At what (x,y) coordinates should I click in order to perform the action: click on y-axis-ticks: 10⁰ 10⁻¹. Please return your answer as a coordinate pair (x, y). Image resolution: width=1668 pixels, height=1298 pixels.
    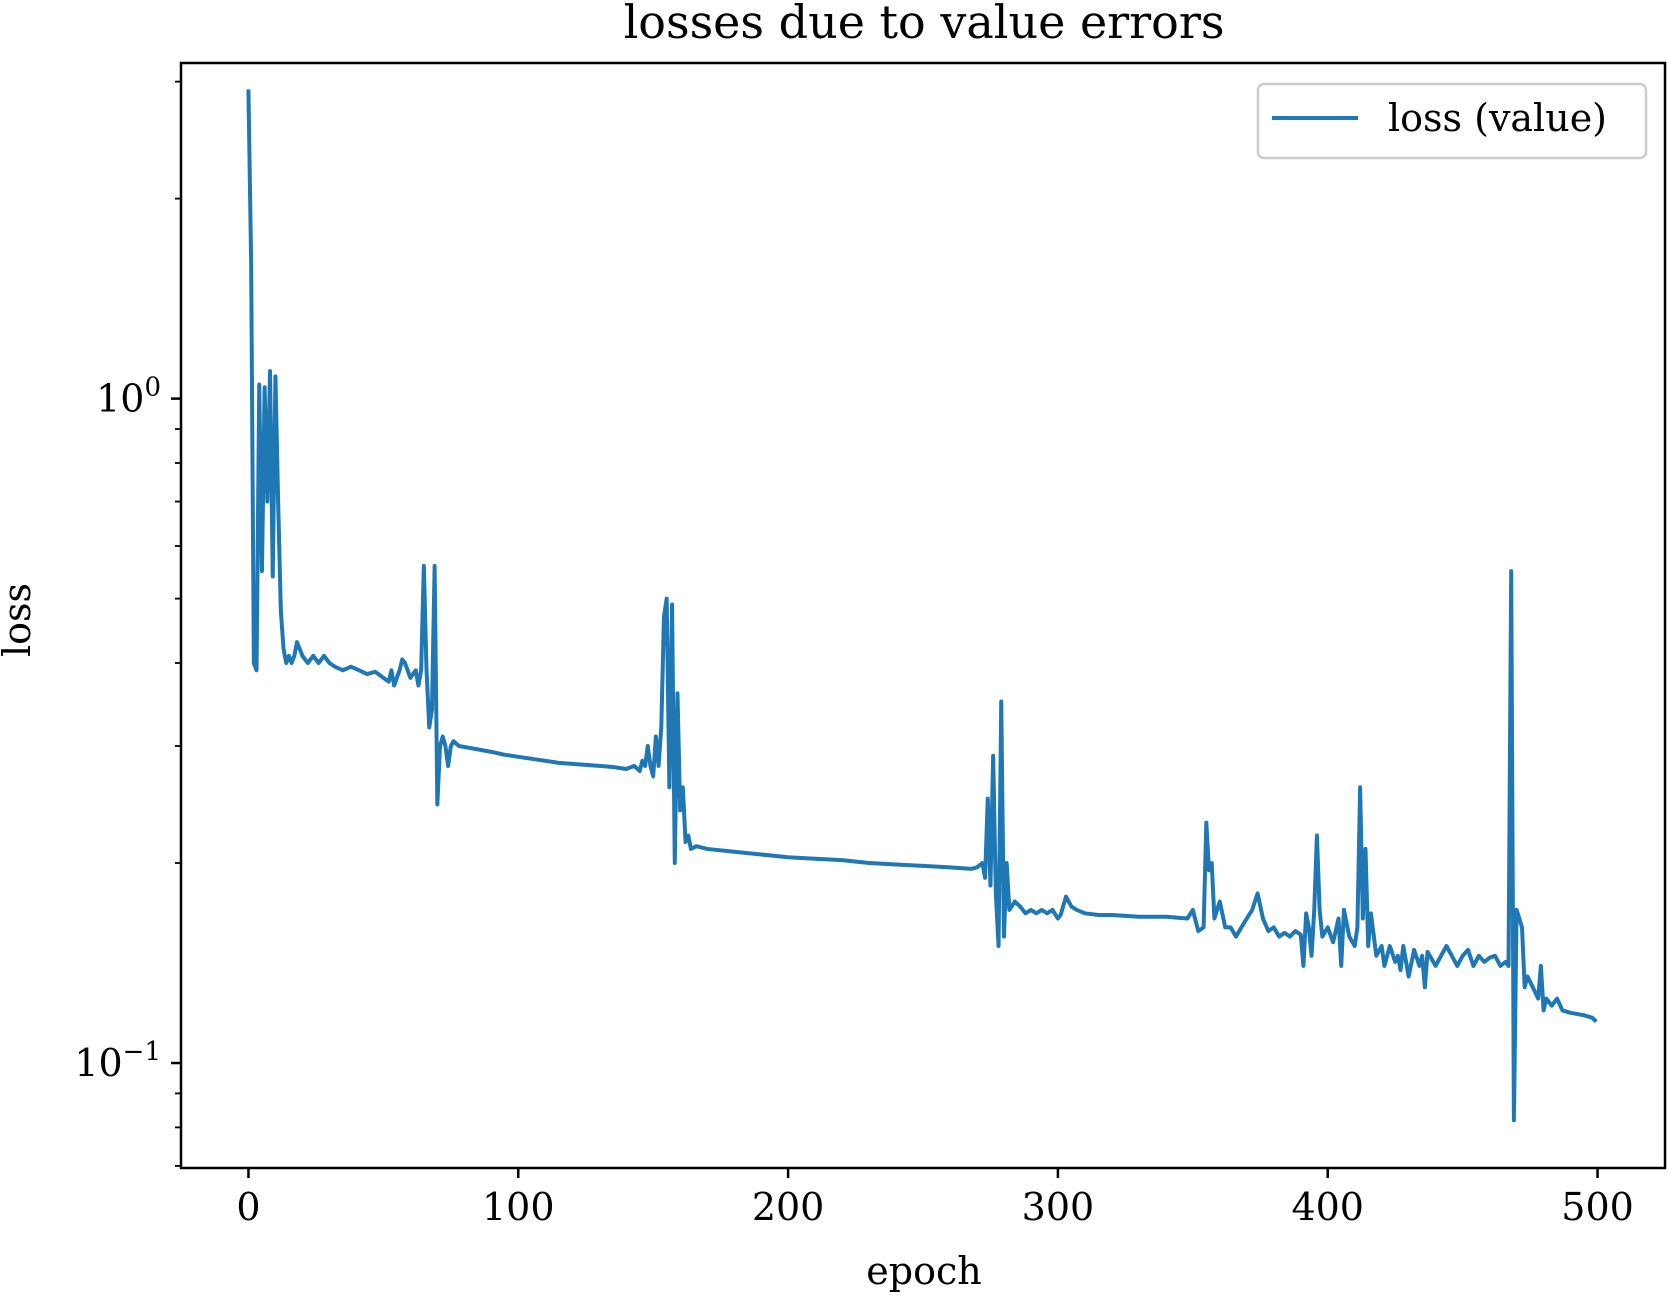
    Looking at the image, I should click on (127, 623).